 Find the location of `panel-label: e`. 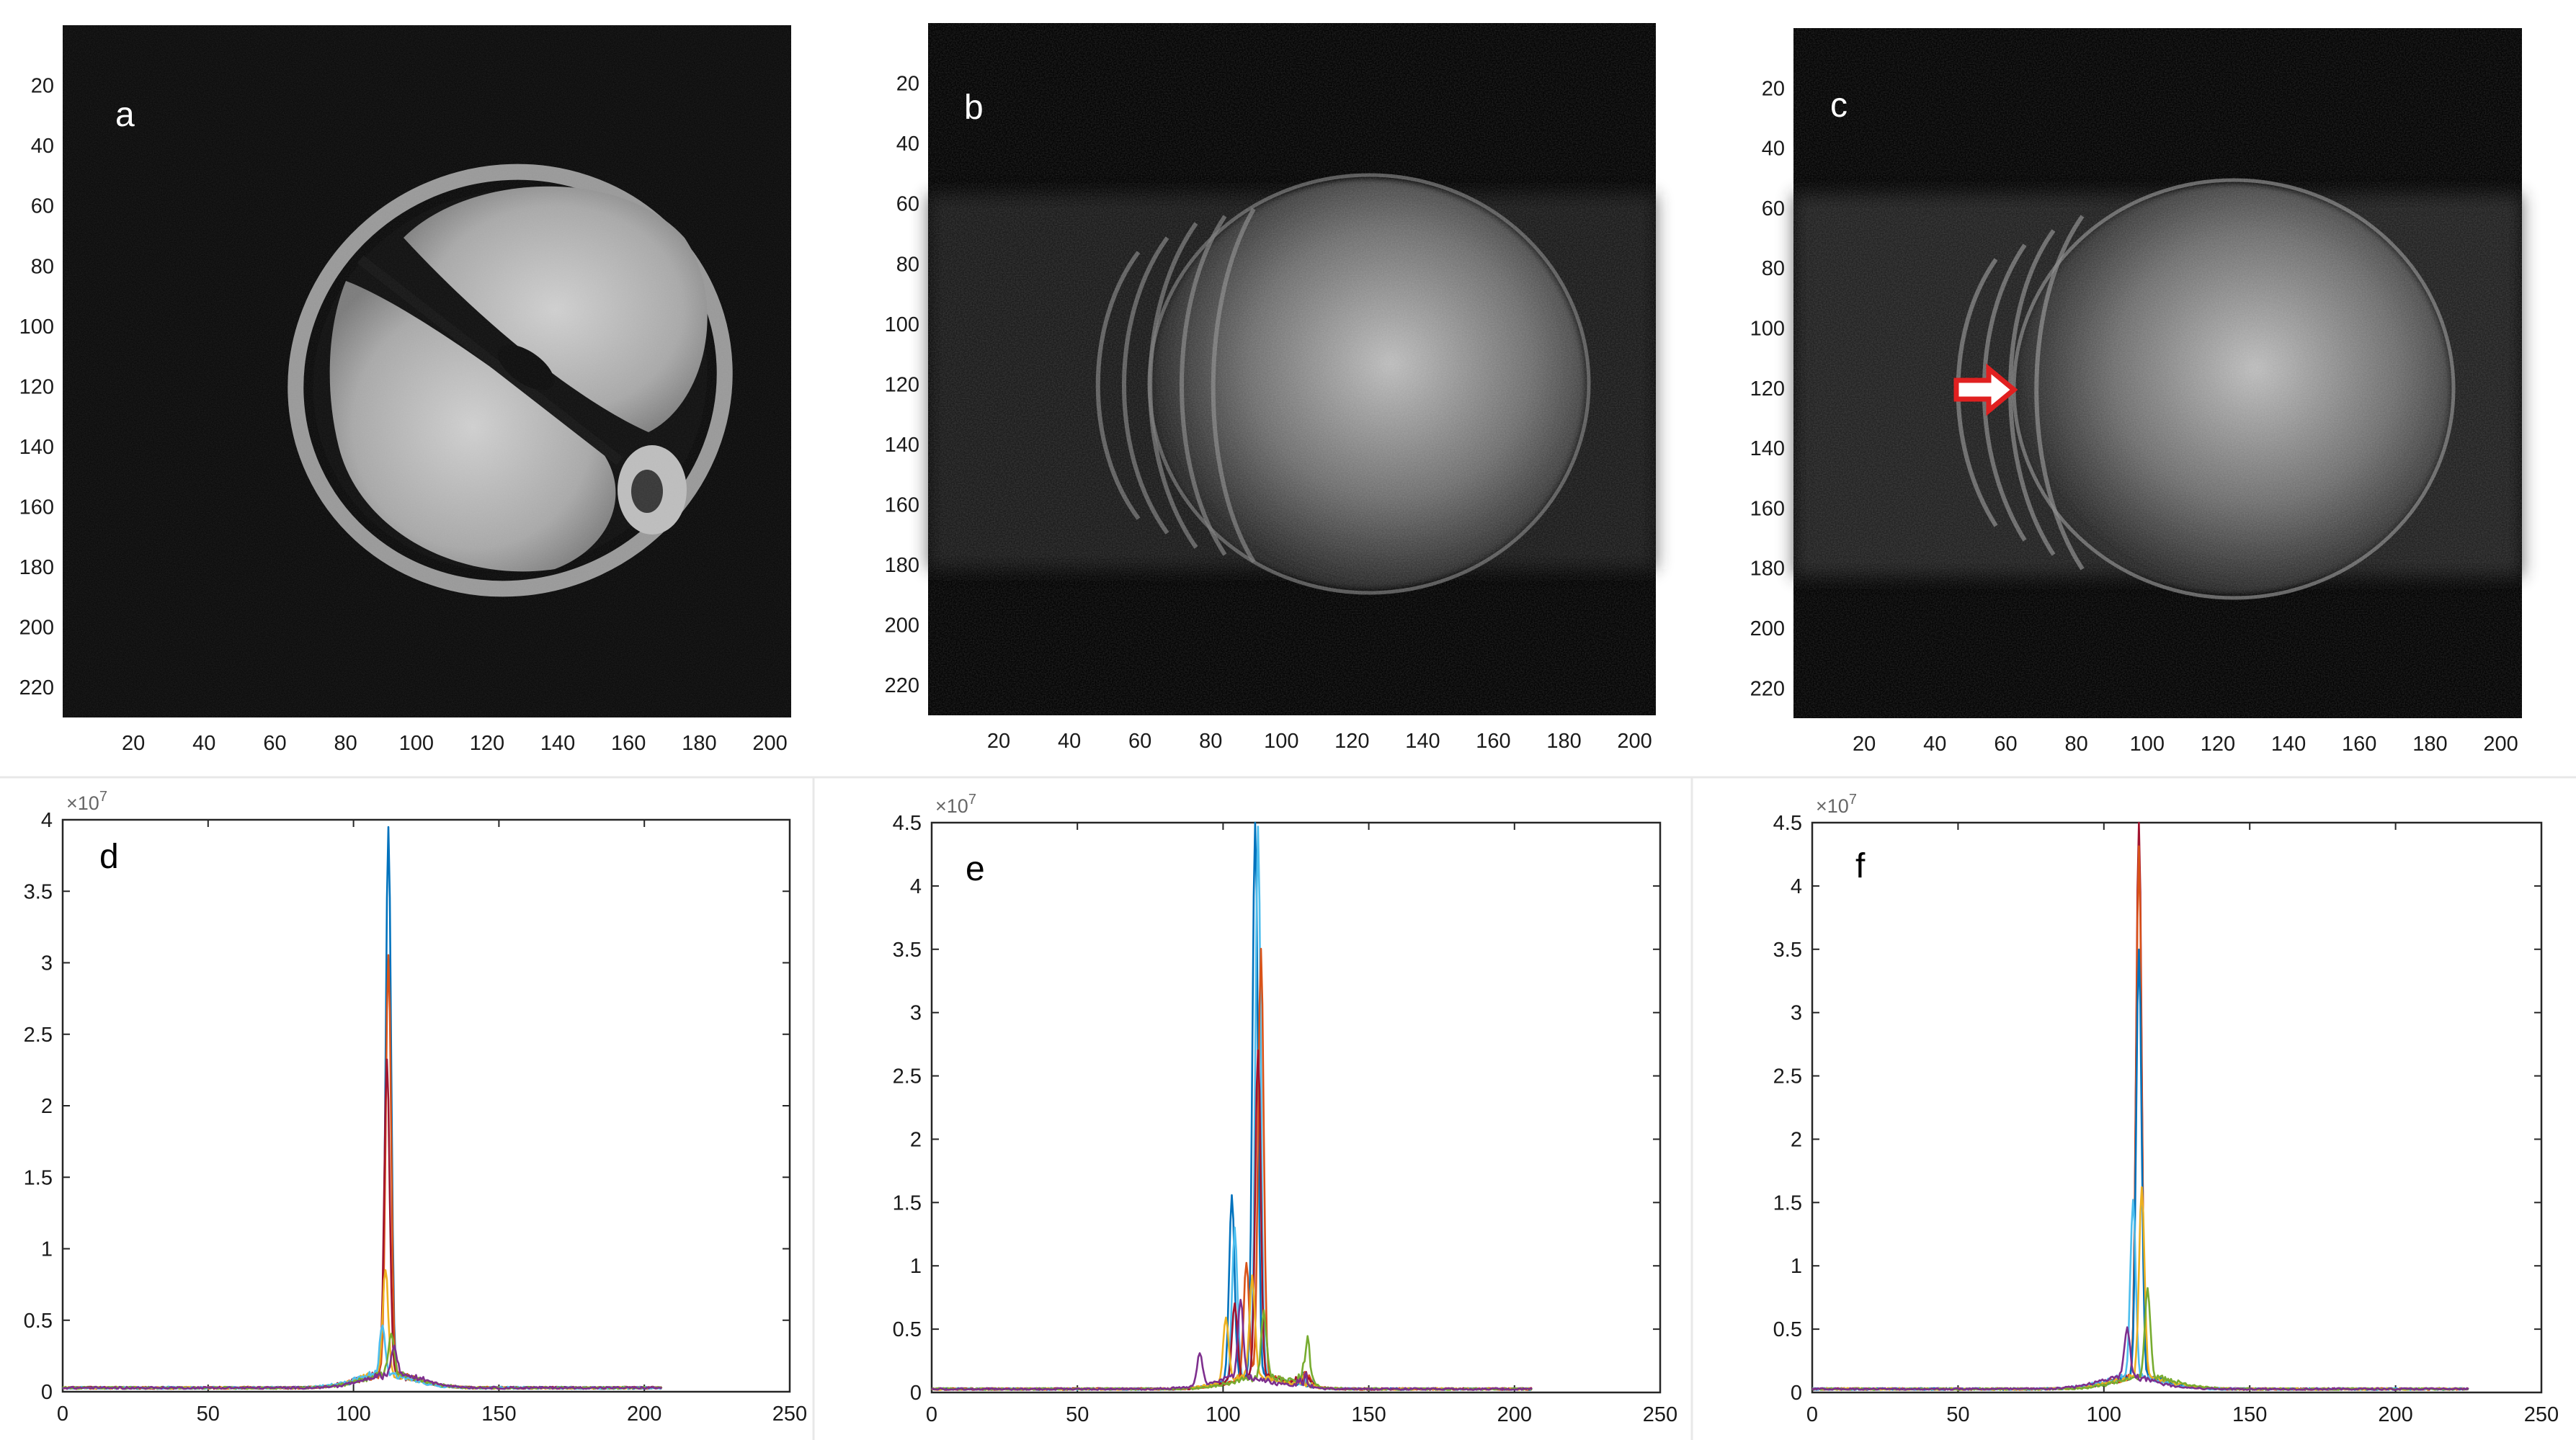

panel-label: e is located at coordinates (975, 869).